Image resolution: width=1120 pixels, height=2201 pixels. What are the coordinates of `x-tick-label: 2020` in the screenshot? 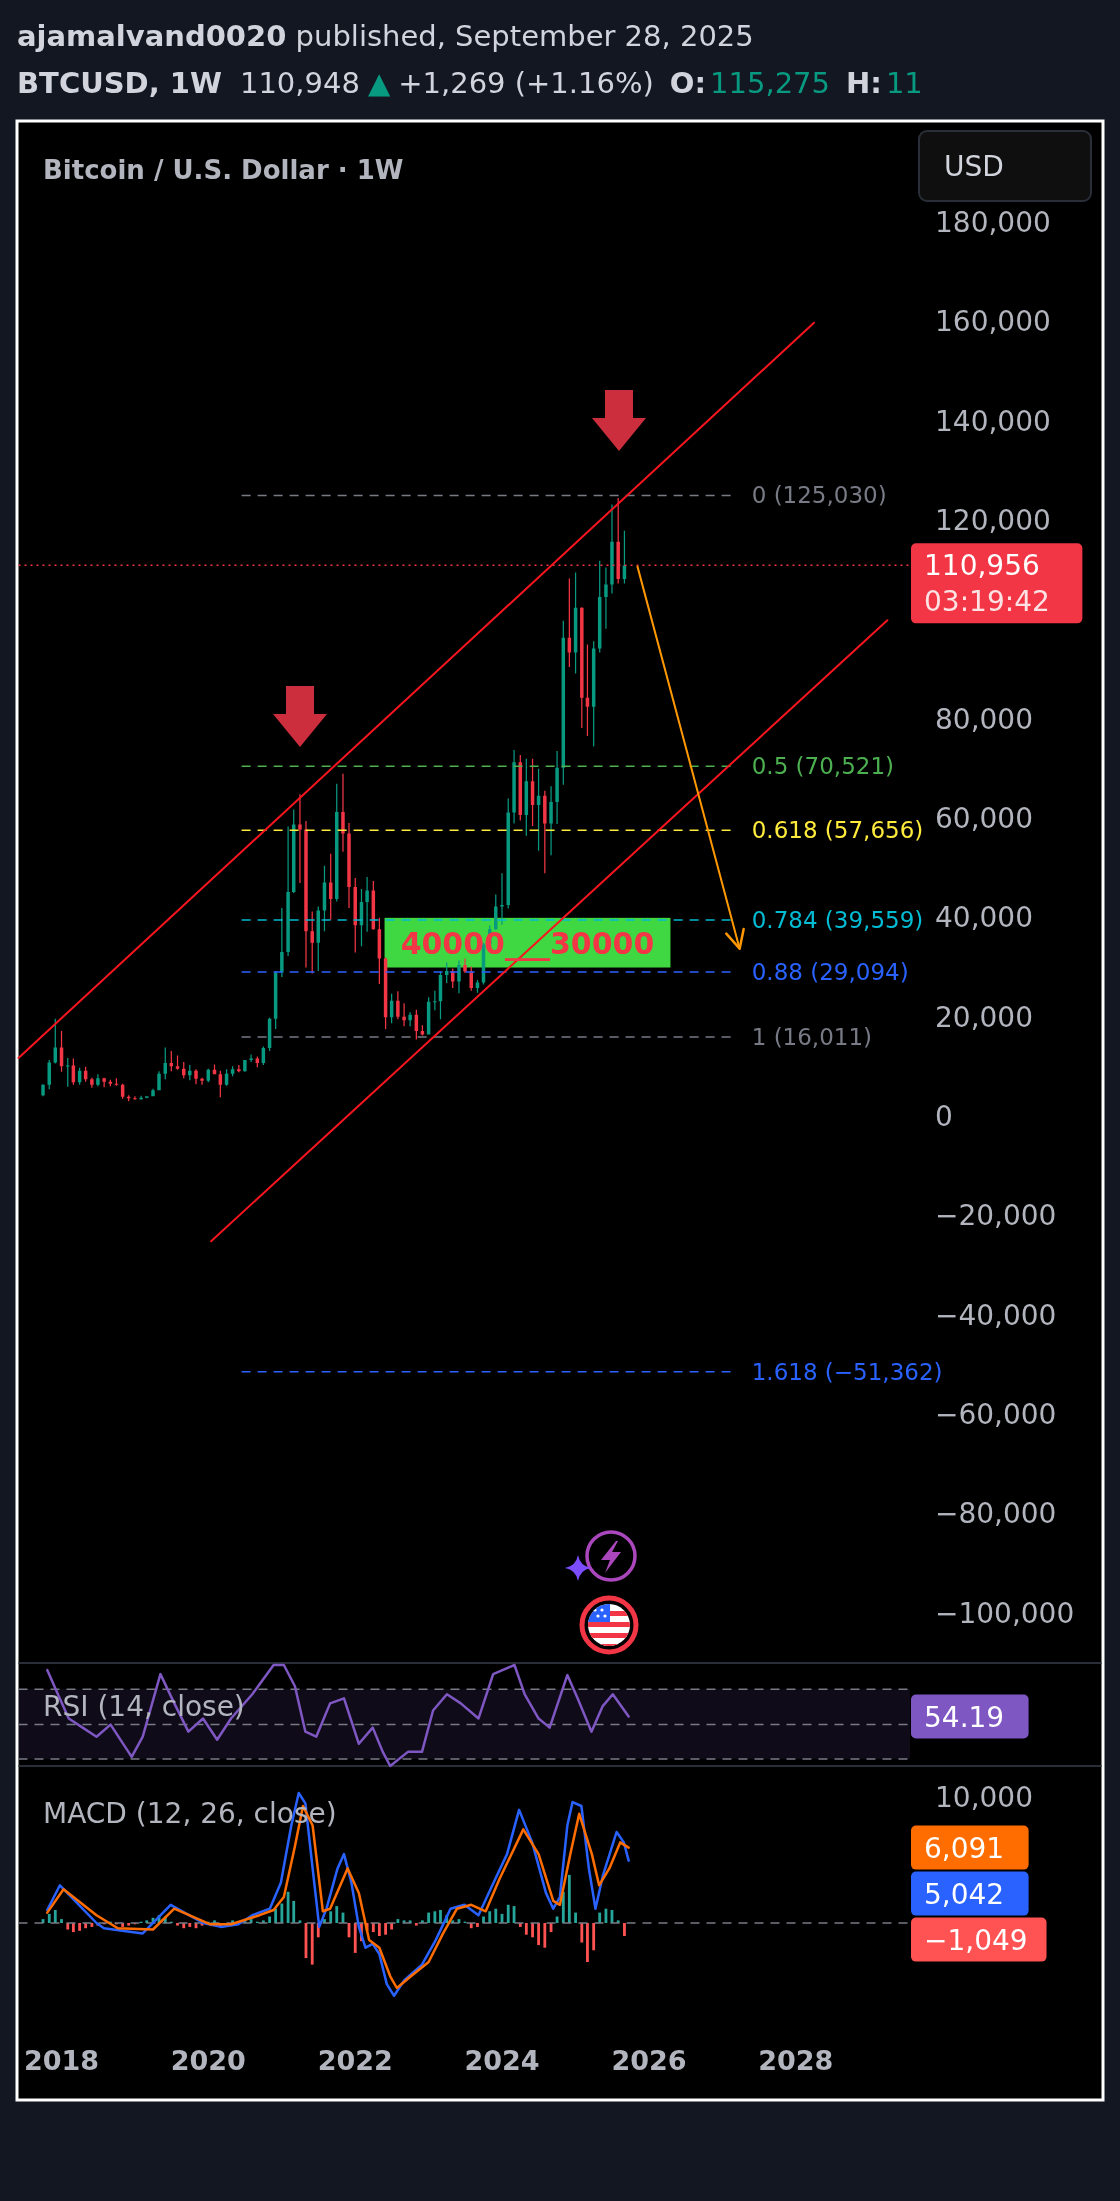 It's located at (208, 2060).